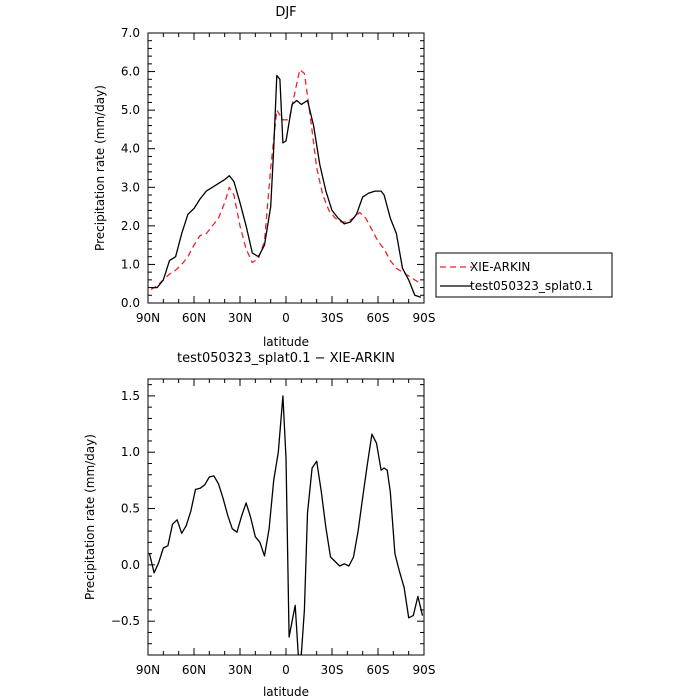 This screenshot has height=700, width=700. What do you see at coordinates (286, 358) in the screenshot?
I see `difference-chart-title: test050323_splat0.1 − XIE-ARKIN` at bounding box center [286, 358].